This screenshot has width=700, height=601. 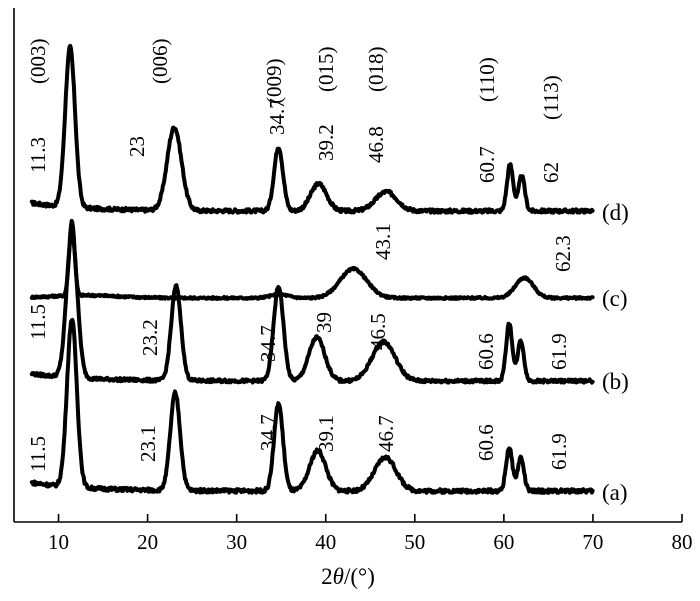 I want to click on x-tick-label: 20, so click(x=147, y=542).